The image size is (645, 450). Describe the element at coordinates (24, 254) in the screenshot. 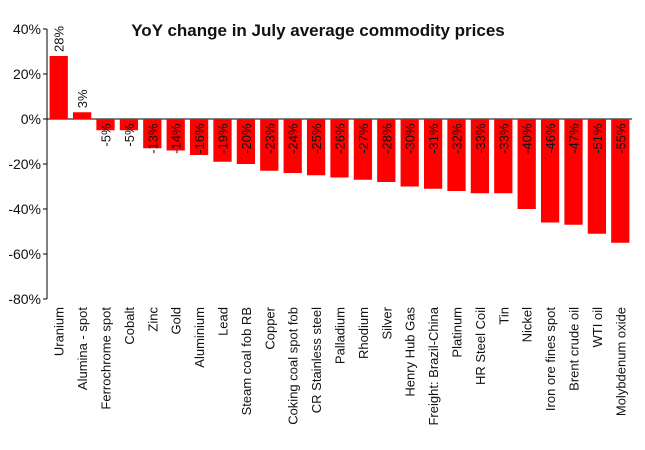

I see `y-tick-label: -60%` at that location.